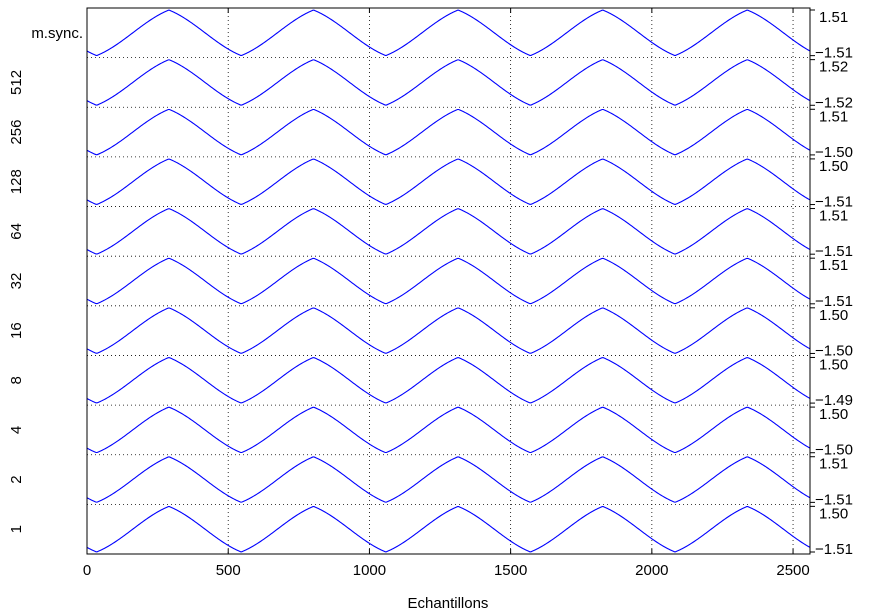 Image resolution: width=879 pixels, height=613 pixels. I want to click on series-max-label: 1.52, so click(833, 67).